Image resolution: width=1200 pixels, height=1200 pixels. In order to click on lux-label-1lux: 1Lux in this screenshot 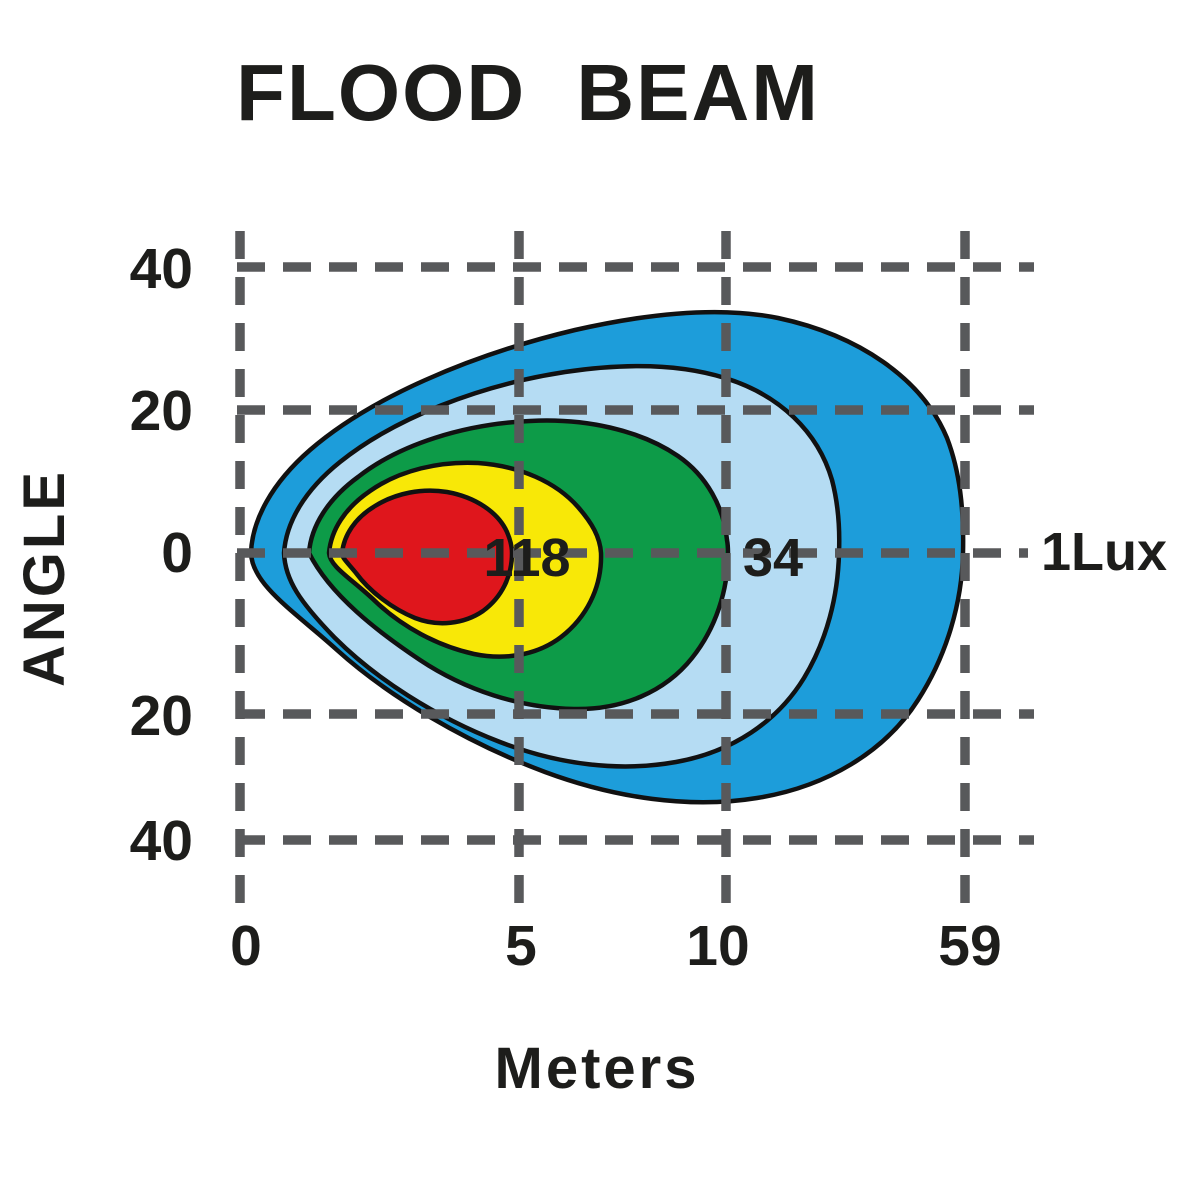, I will do `click(1104, 552)`.